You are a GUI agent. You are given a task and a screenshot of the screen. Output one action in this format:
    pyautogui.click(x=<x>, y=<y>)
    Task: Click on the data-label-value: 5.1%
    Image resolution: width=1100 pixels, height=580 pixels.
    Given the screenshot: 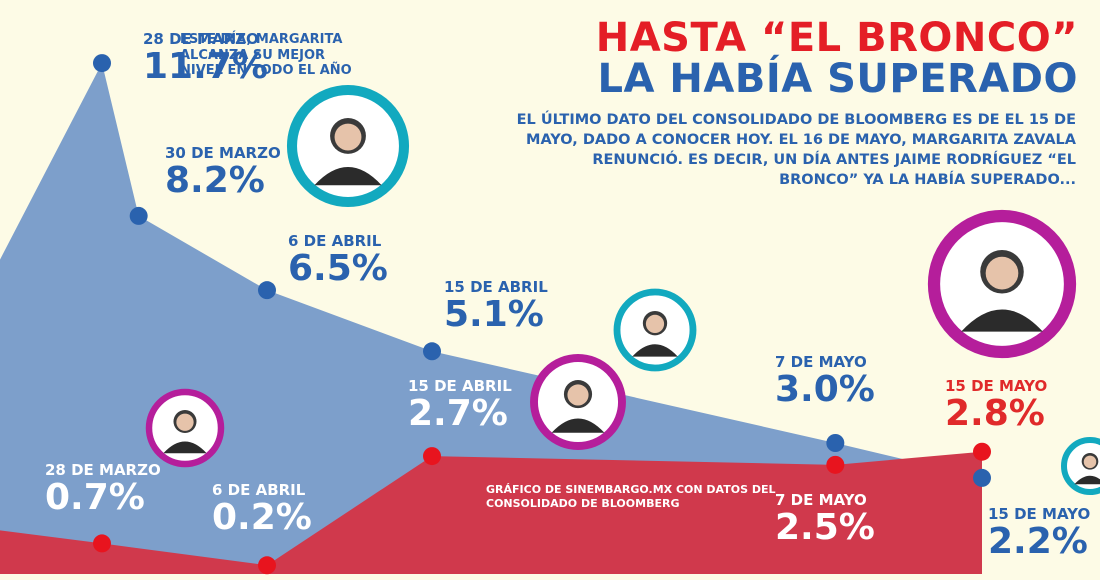 What is the action you would take?
    pyautogui.click(x=494, y=314)
    